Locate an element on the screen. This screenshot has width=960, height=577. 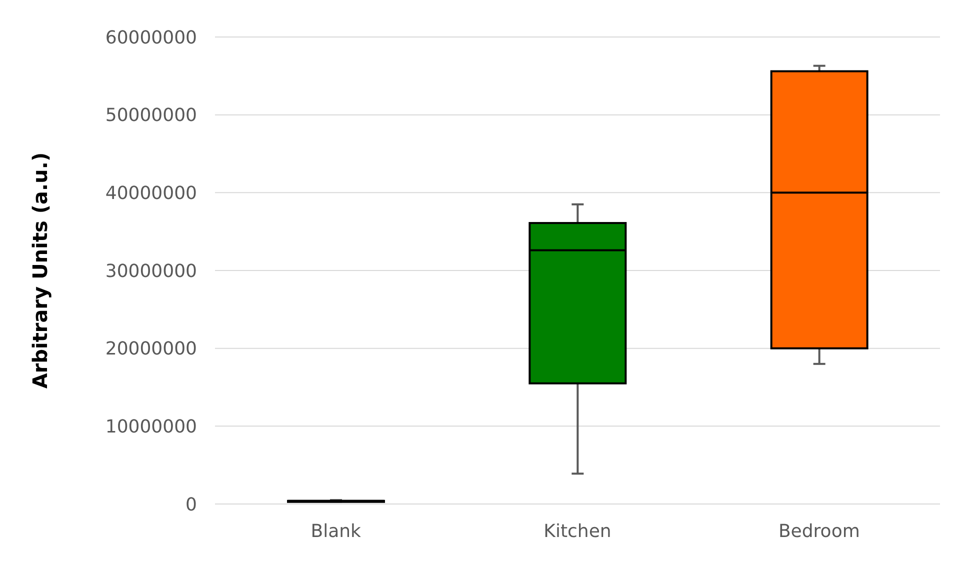
y-tick-label: 30000000 is located at coordinates (151, 271).